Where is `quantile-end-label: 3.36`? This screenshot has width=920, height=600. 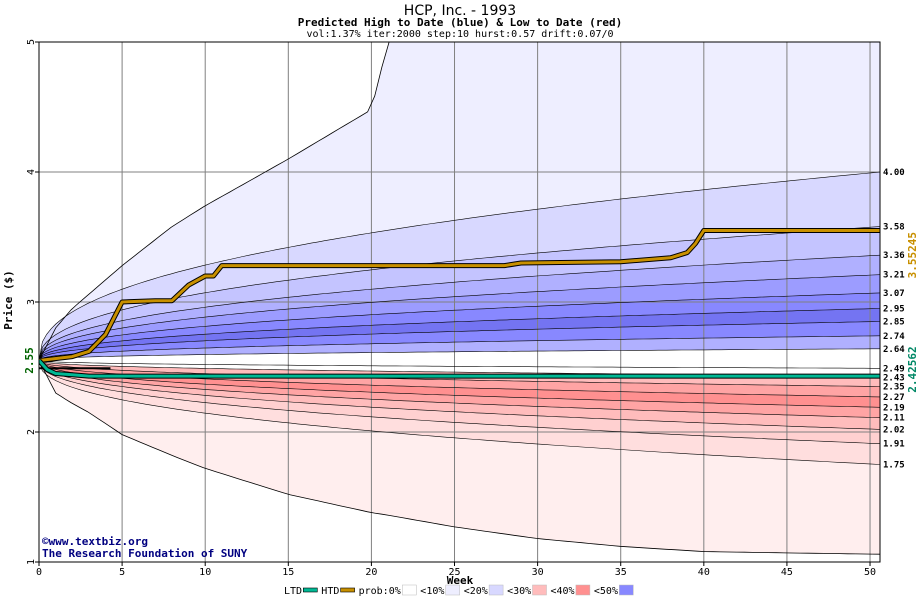 quantile-end-label: 3.36 is located at coordinates (894, 256).